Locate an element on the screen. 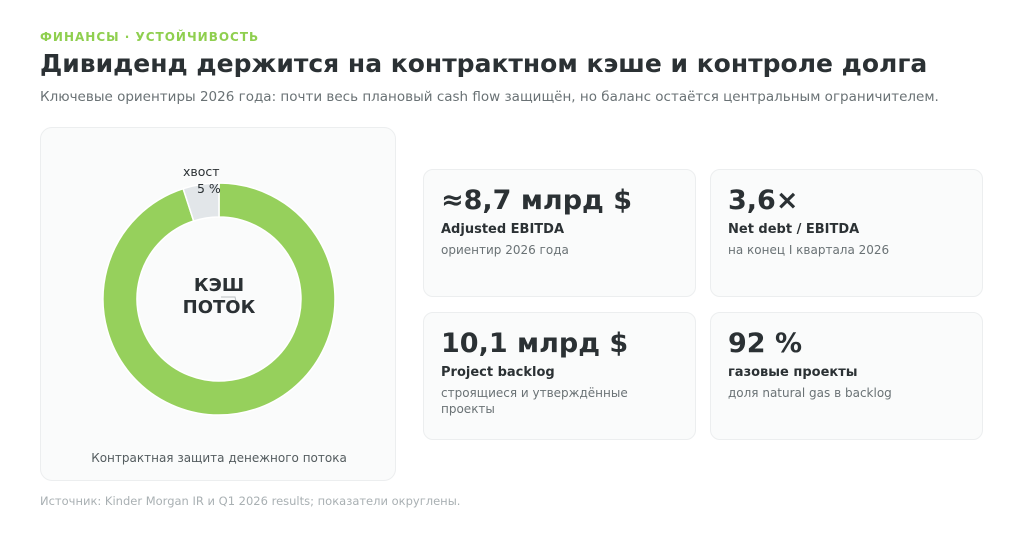  kpi-label: Adjusted EBITDA is located at coordinates (503, 229).